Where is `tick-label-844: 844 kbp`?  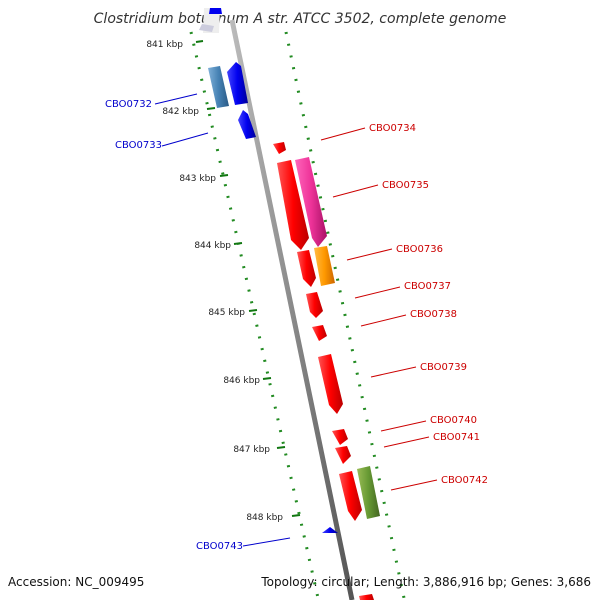
tick-label-844: 844 kbp is located at coordinates (212, 246).